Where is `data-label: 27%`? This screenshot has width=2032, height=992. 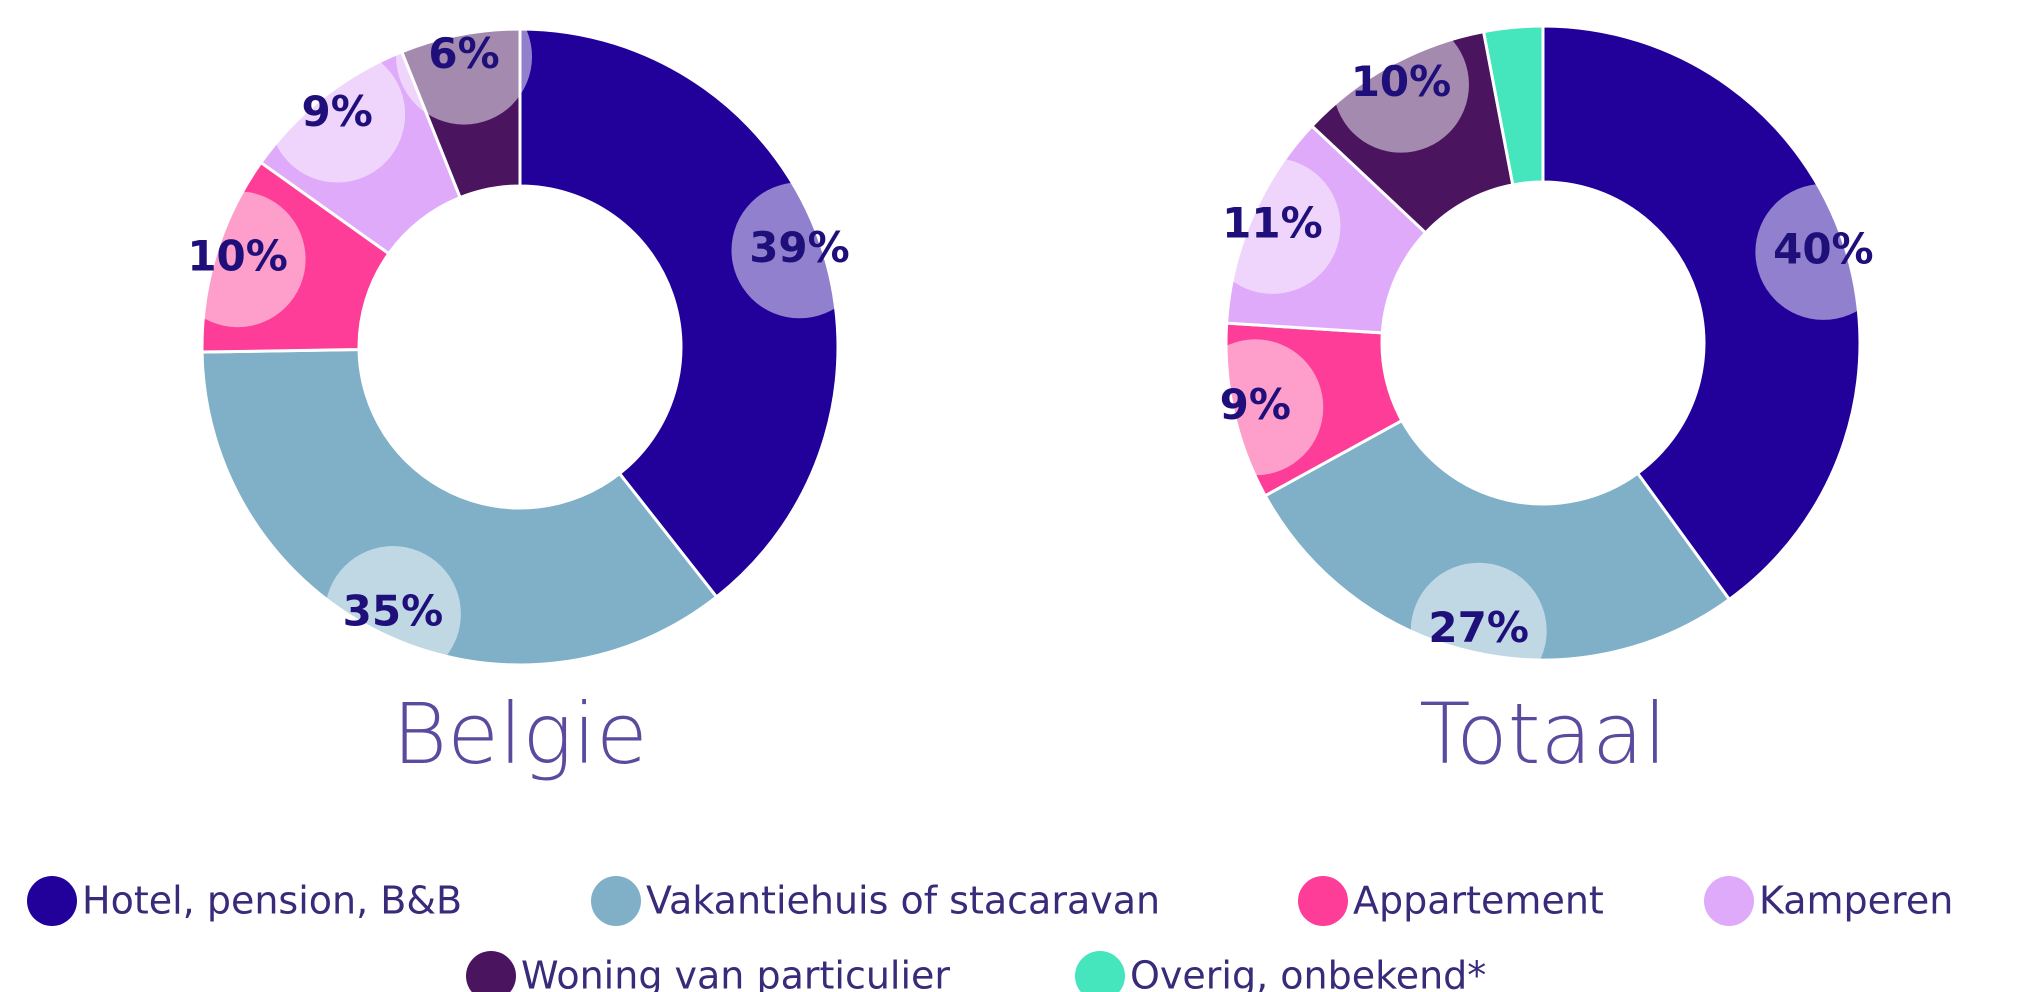 data-label: 27% is located at coordinates (1478, 627).